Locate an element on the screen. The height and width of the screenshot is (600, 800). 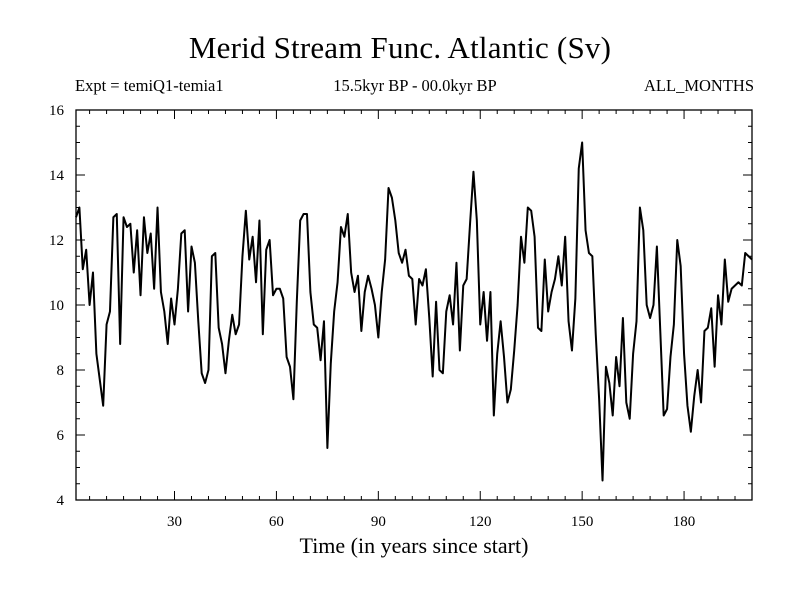
y-tick-label: 8 is located at coordinates (61, 371).